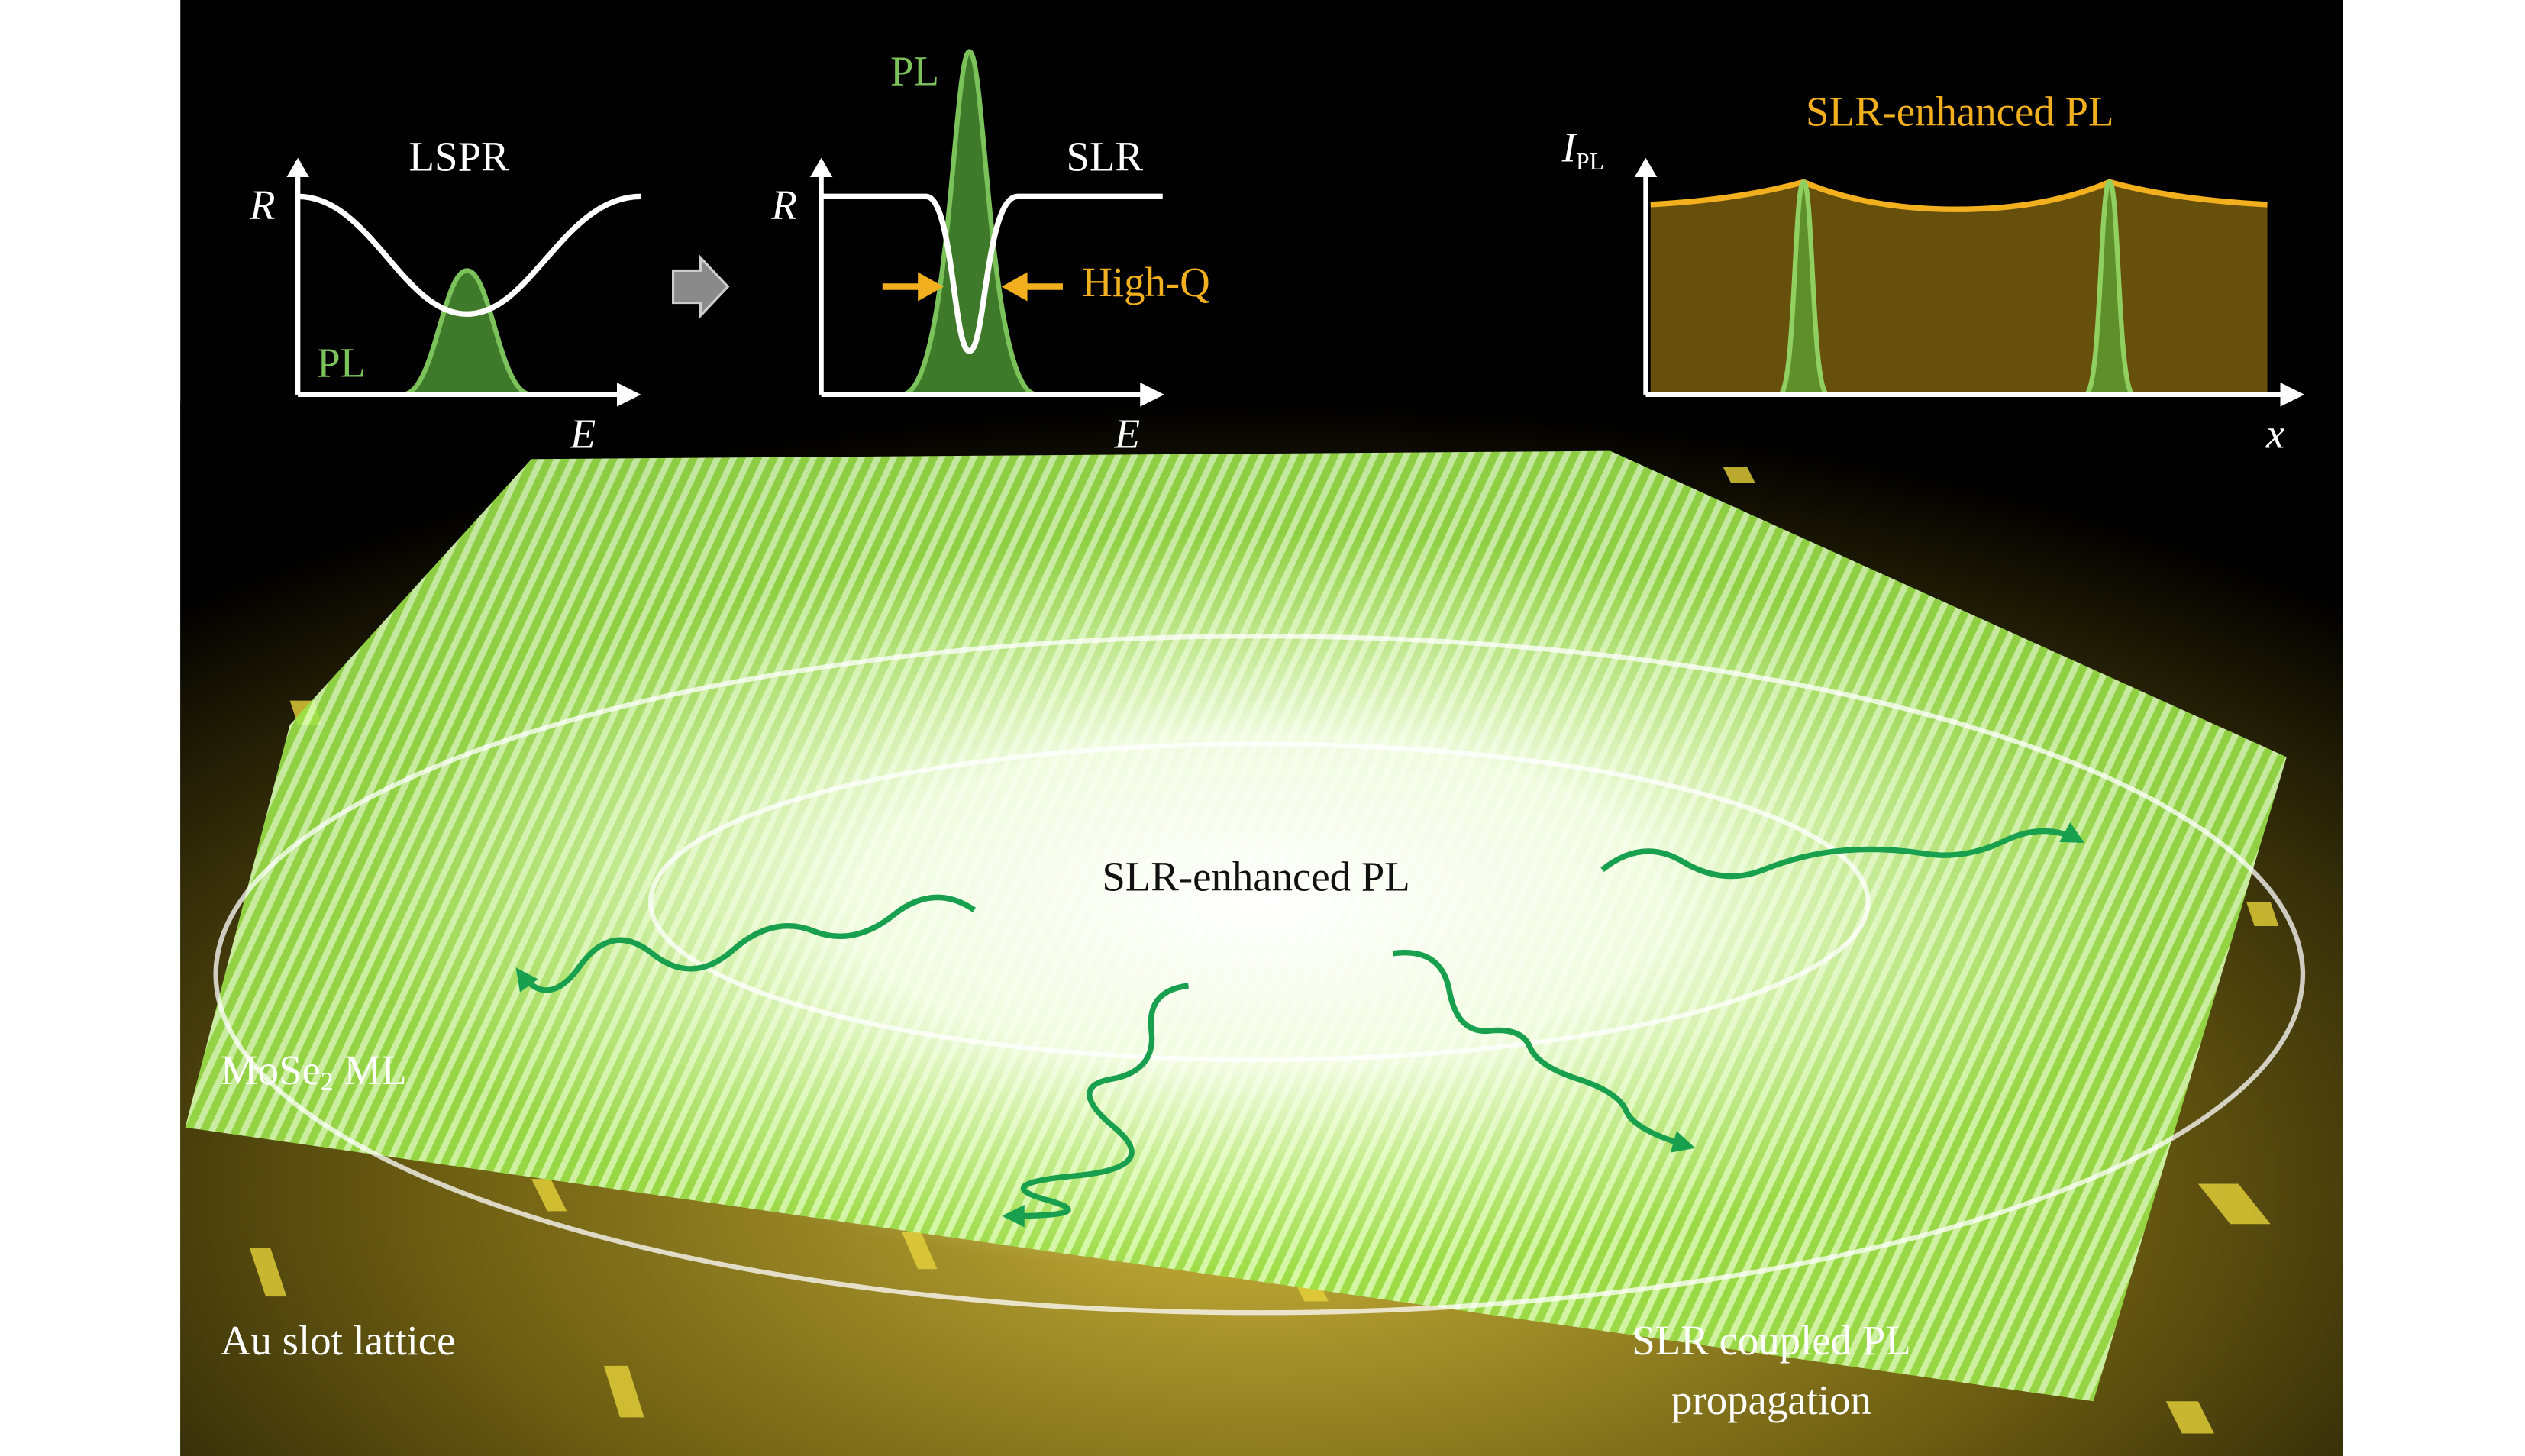 This screenshot has height=1456, width=2525. I want to click on inner-ring, so click(1259, 902).